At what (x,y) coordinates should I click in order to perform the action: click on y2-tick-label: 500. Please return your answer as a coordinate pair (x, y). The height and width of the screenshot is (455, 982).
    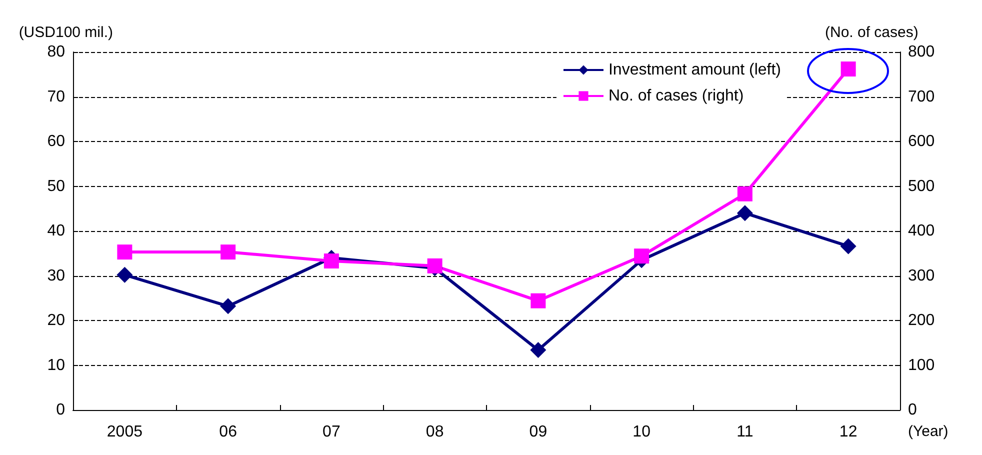
    Looking at the image, I should click on (921, 186).